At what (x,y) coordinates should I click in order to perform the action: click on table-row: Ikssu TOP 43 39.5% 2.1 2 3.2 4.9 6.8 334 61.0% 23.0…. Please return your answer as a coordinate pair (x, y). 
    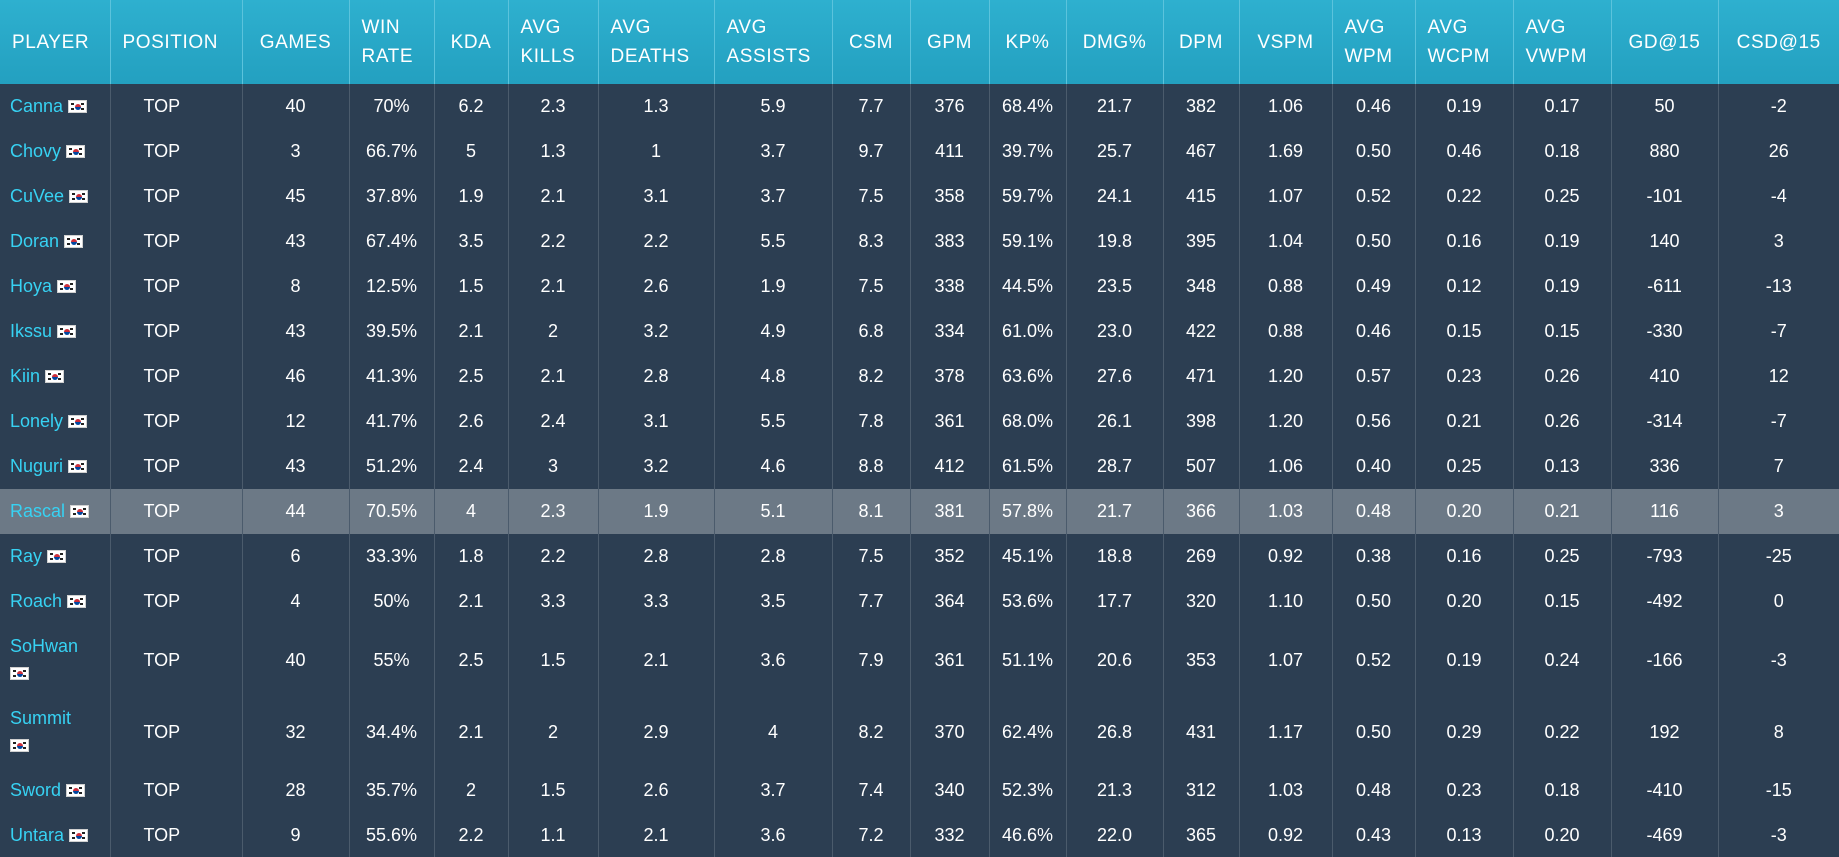
    Looking at the image, I should click on (919, 331).